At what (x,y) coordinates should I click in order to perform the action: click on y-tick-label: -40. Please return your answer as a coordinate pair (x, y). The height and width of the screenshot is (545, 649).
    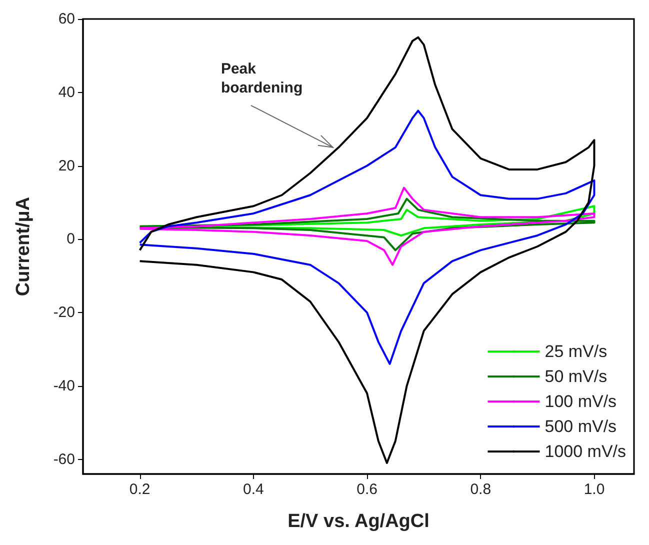
    Looking at the image, I should click on (64, 385).